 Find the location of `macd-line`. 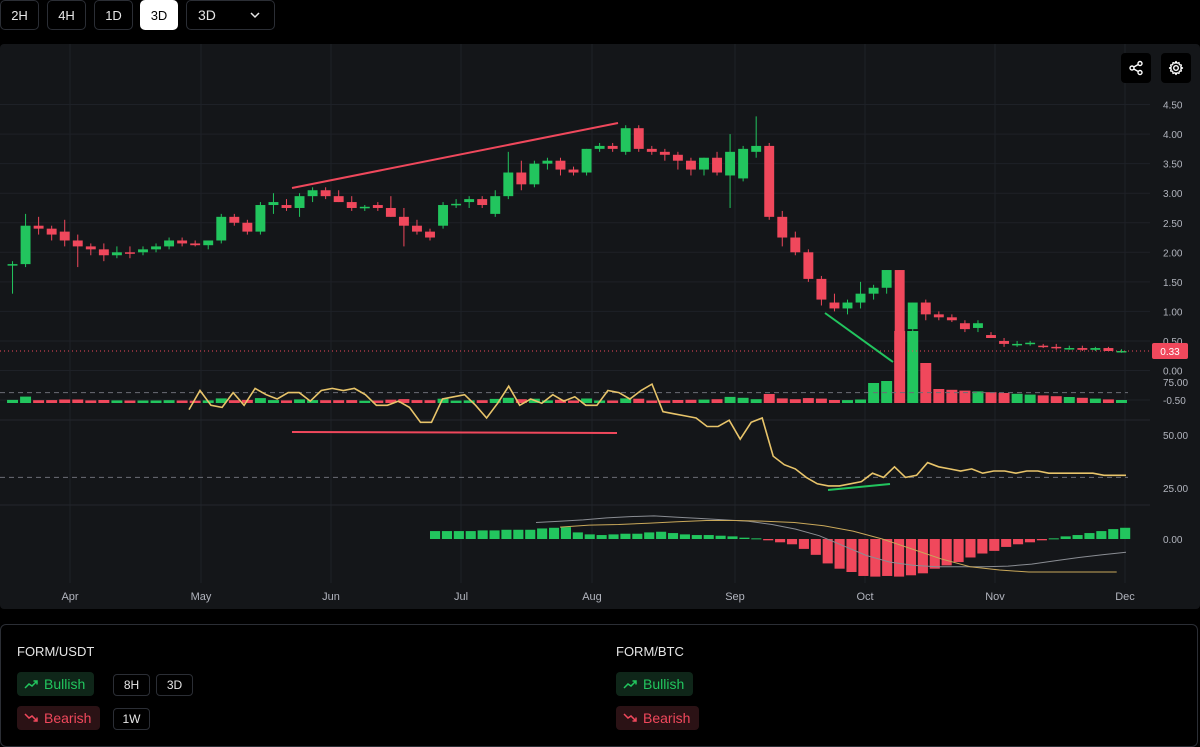

macd-line is located at coordinates (831, 541).